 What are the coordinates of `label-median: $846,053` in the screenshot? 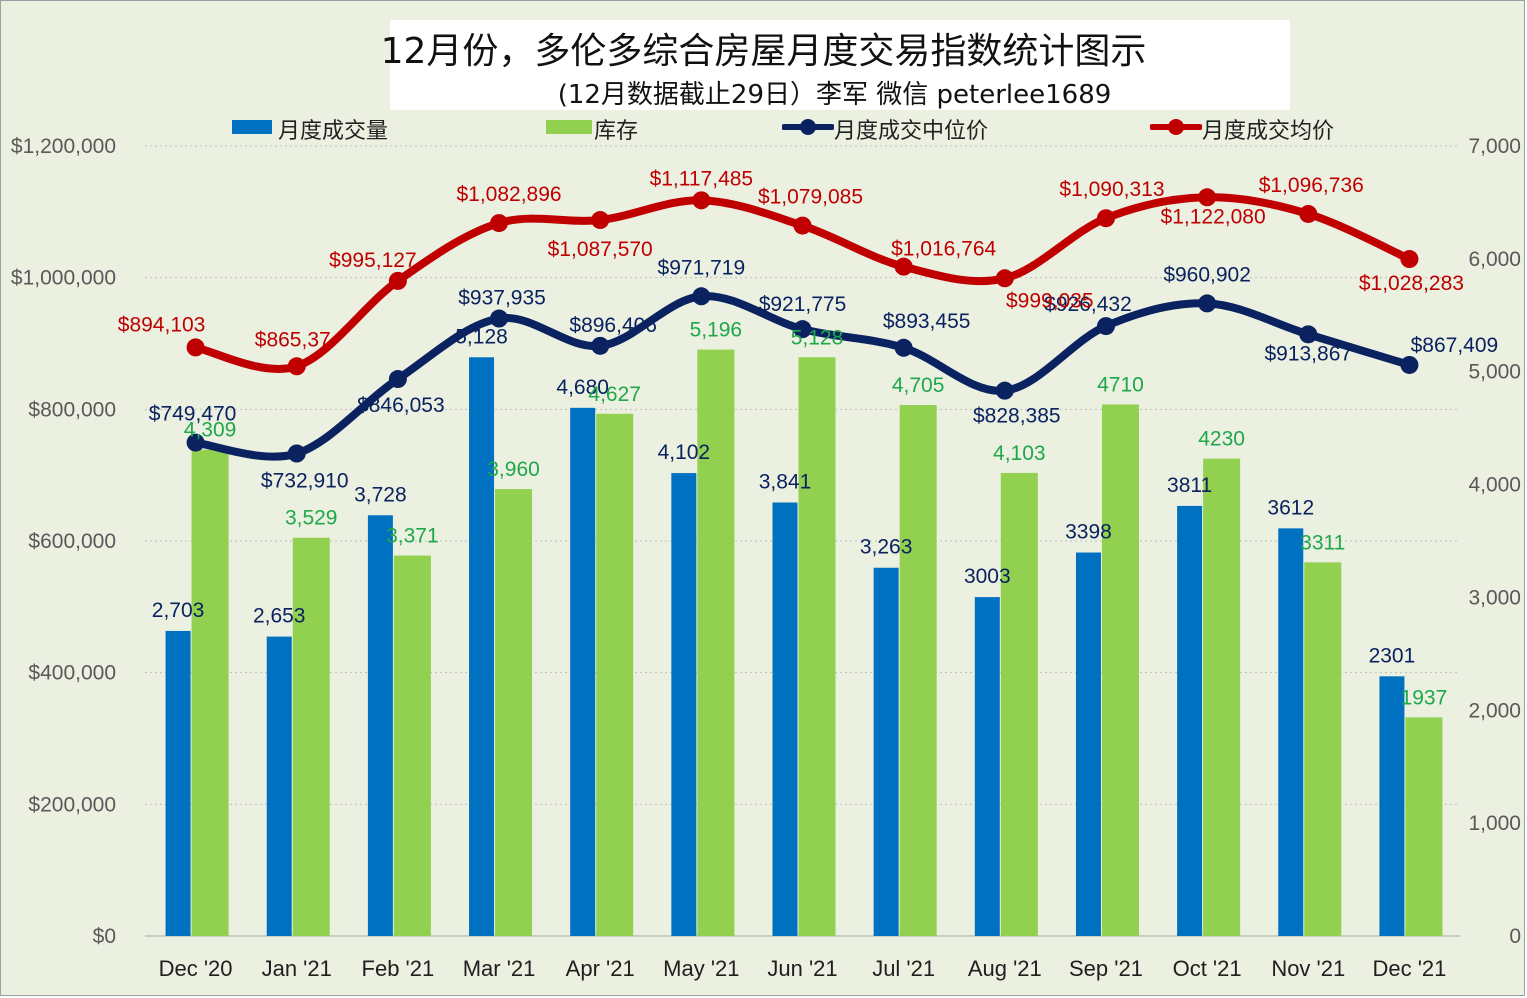 It's located at (401, 405).